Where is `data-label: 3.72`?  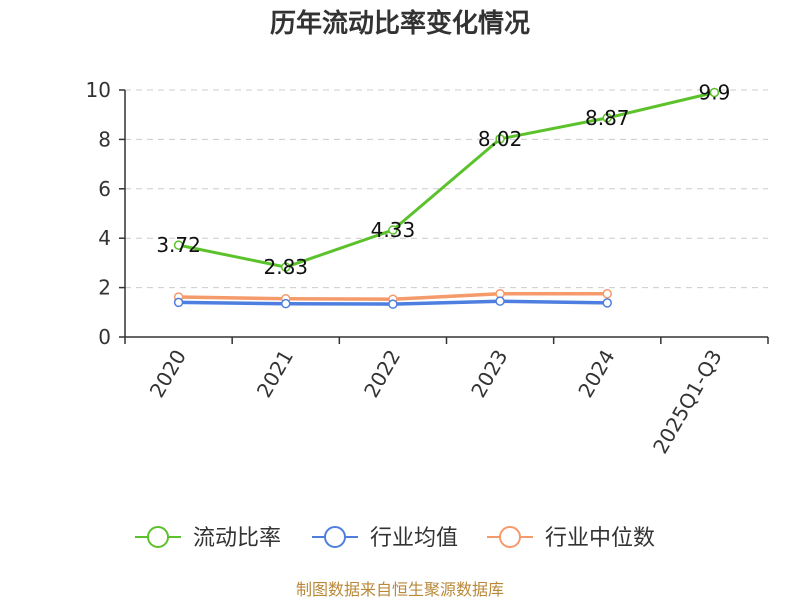 data-label: 3.72 is located at coordinates (178, 245).